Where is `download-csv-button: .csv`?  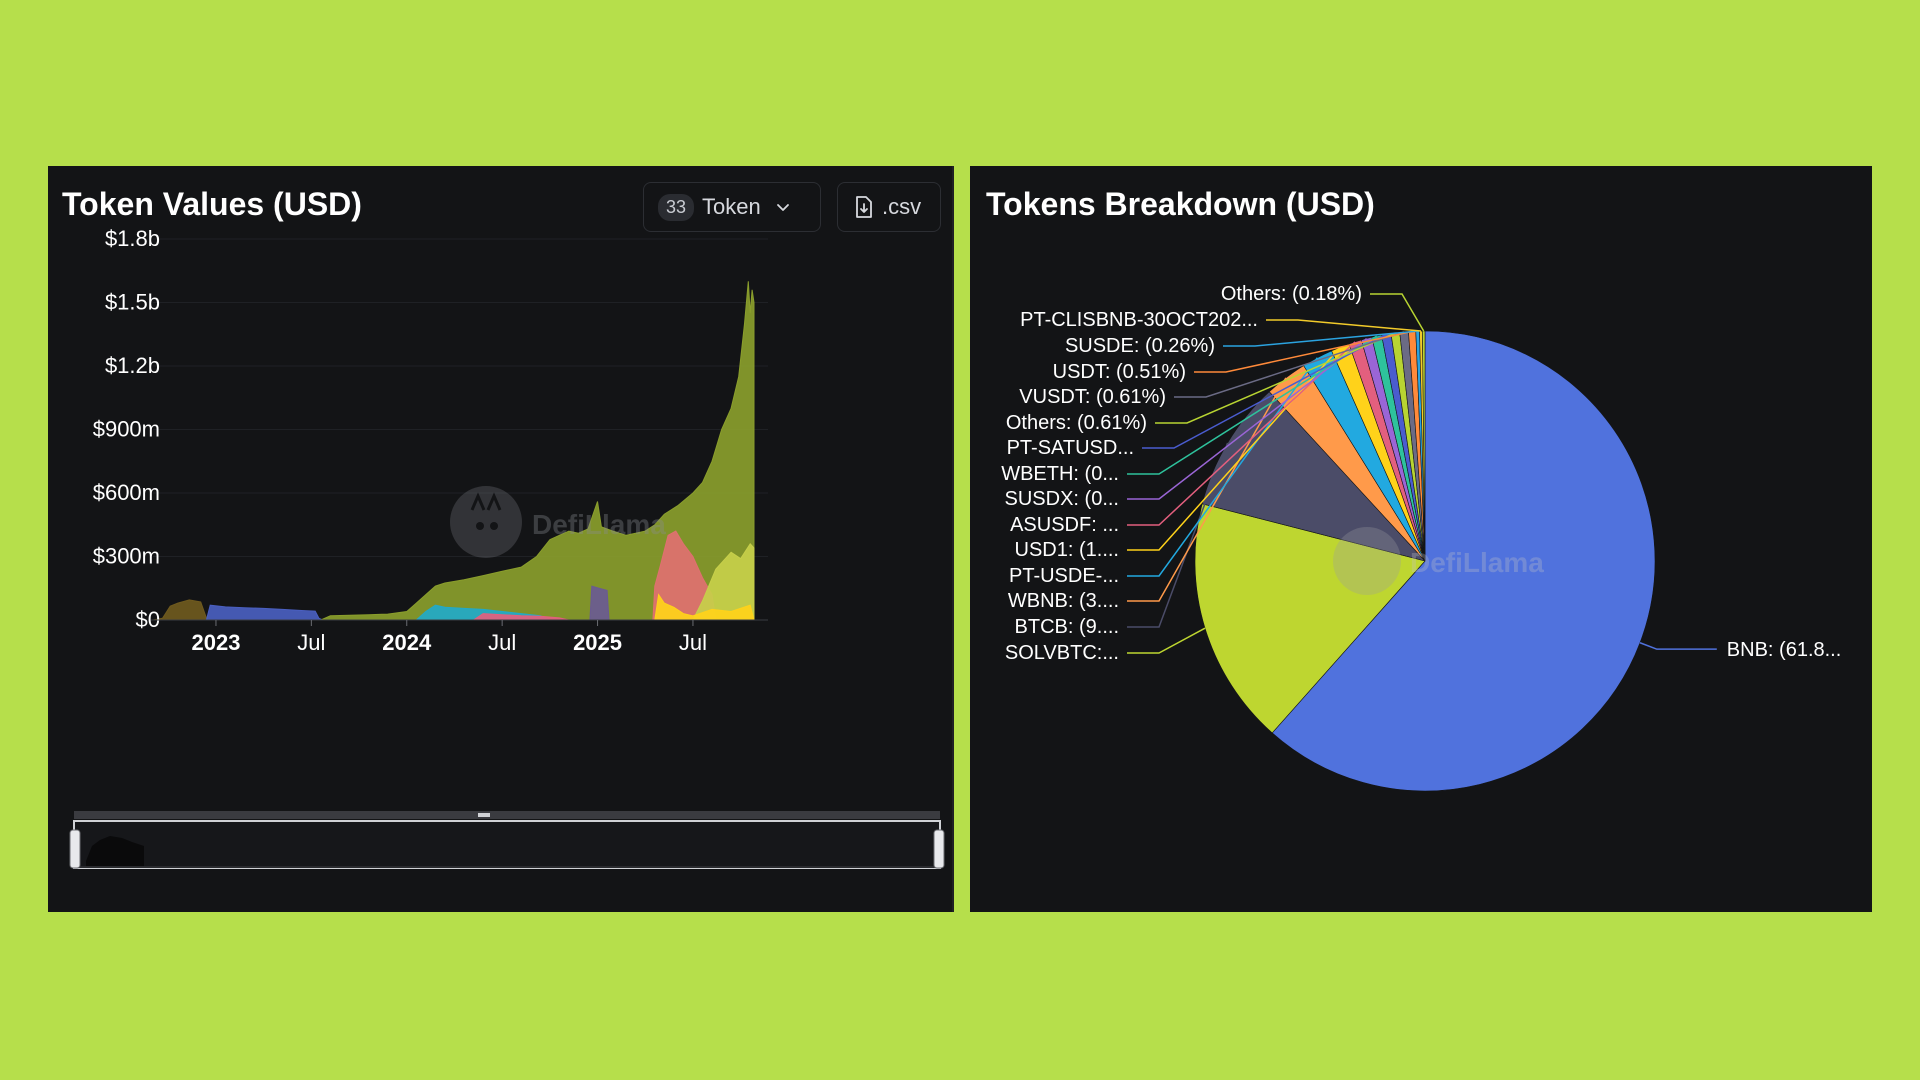
download-csv-button: .csv is located at coordinates (889, 207).